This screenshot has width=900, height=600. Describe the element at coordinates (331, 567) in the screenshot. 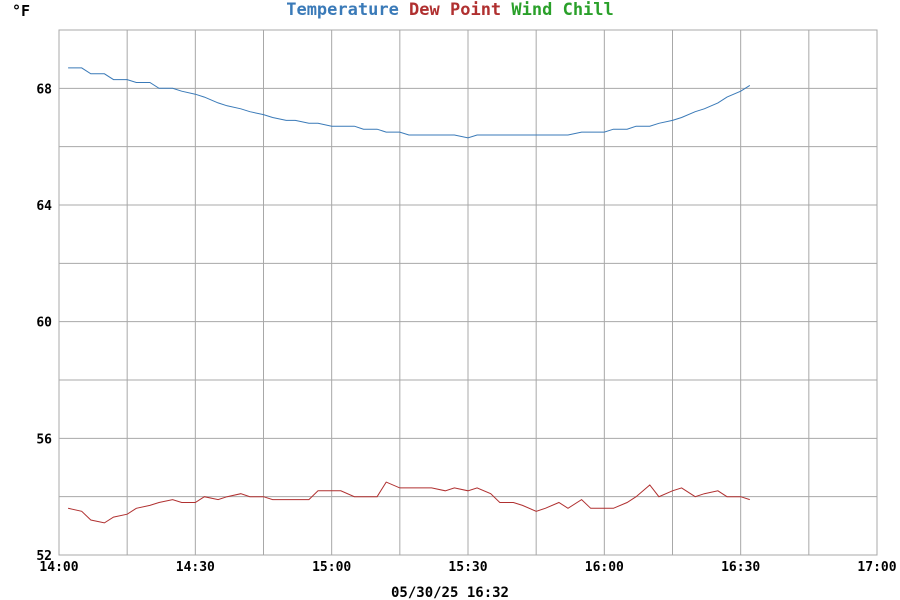

I see `x-tick-label: 15:00` at that location.